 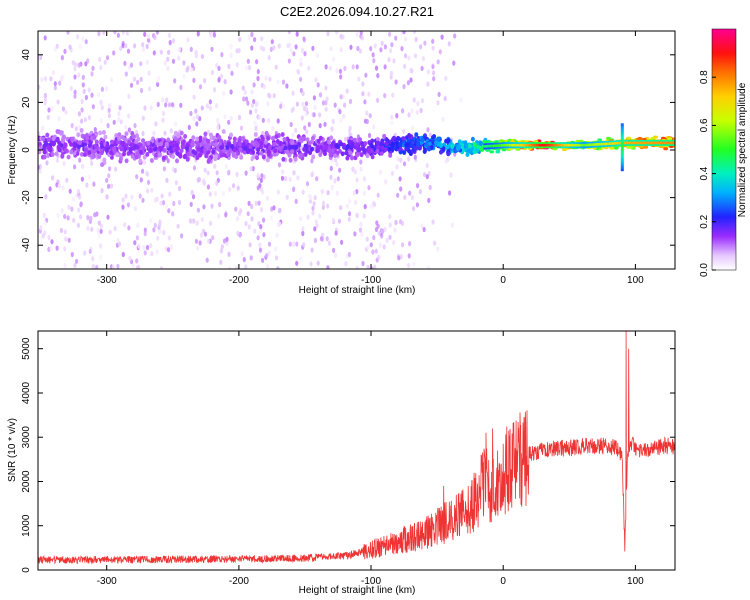 I want to click on spectrogram-y-tick-label: -20, so click(x=26, y=197).